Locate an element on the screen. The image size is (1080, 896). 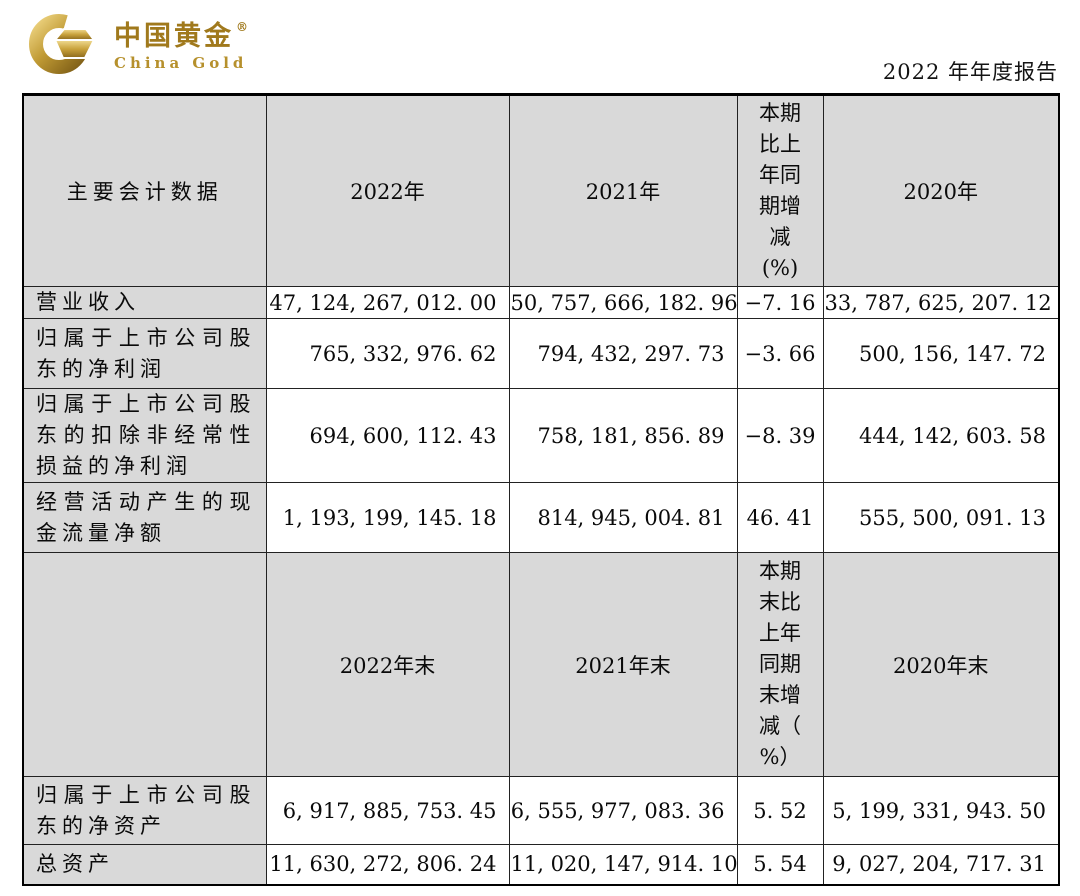
row-label: 总资产 is located at coordinates (144, 864).